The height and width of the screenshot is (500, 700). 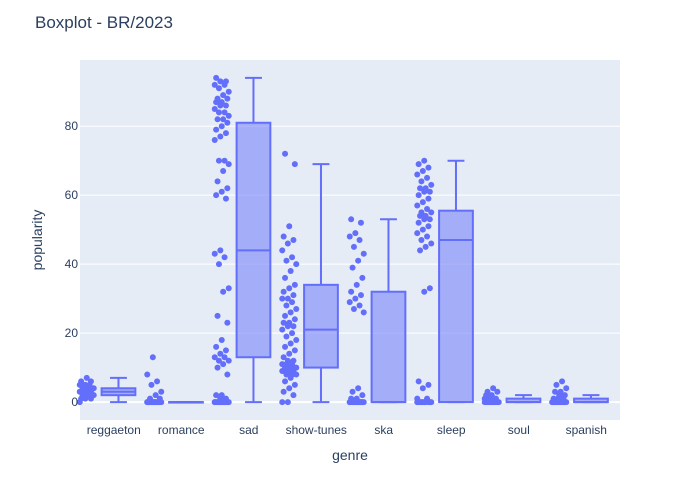 I want to click on x-tick-label: sleep, so click(x=451, y=430).